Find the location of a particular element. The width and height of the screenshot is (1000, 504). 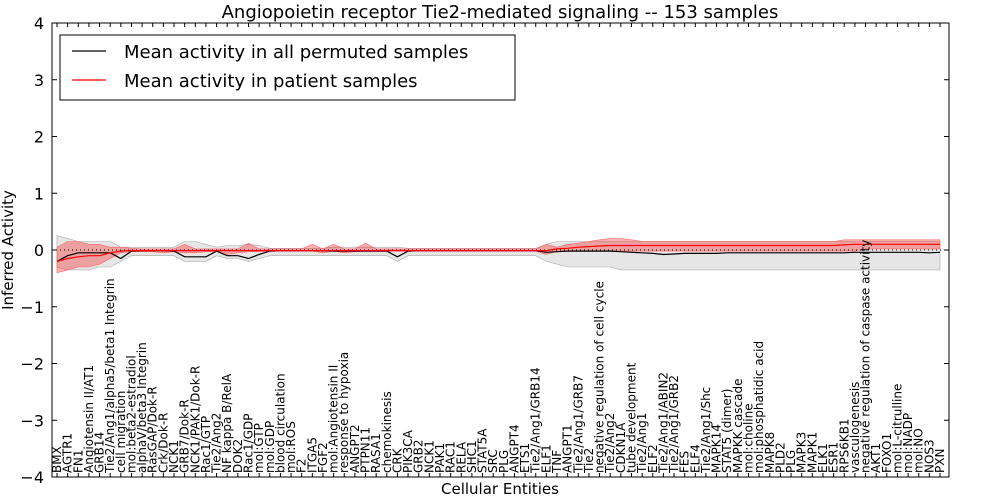

x-tick-label: F2 is located at coordinates (302, 465).